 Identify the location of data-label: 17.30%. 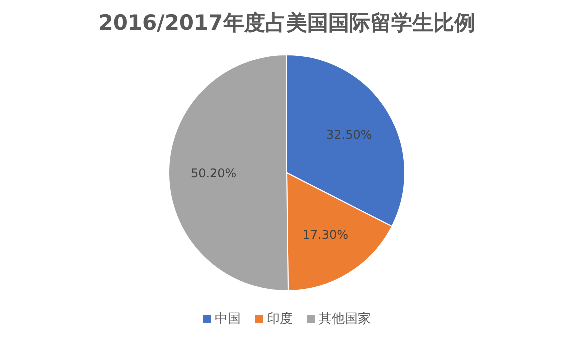
(325, 235).